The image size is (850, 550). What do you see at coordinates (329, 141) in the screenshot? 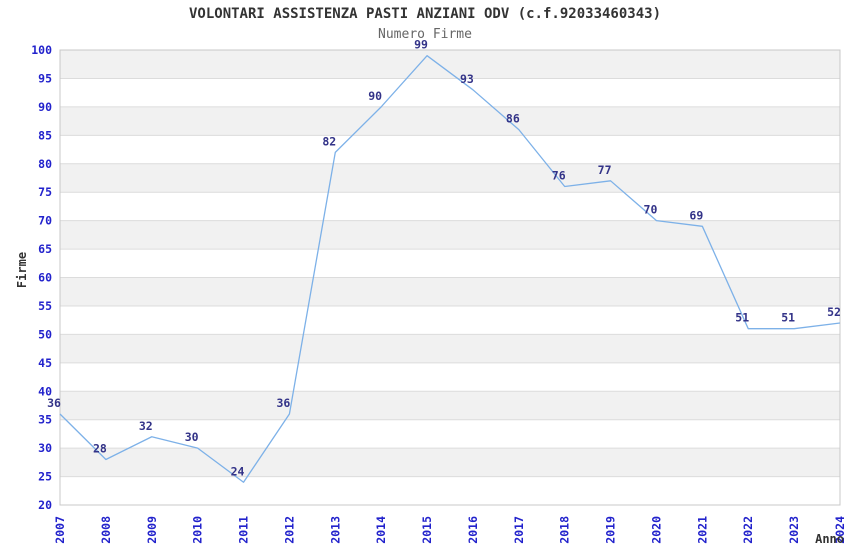
I see `point-label: 82` at bounding box center [329, 141].